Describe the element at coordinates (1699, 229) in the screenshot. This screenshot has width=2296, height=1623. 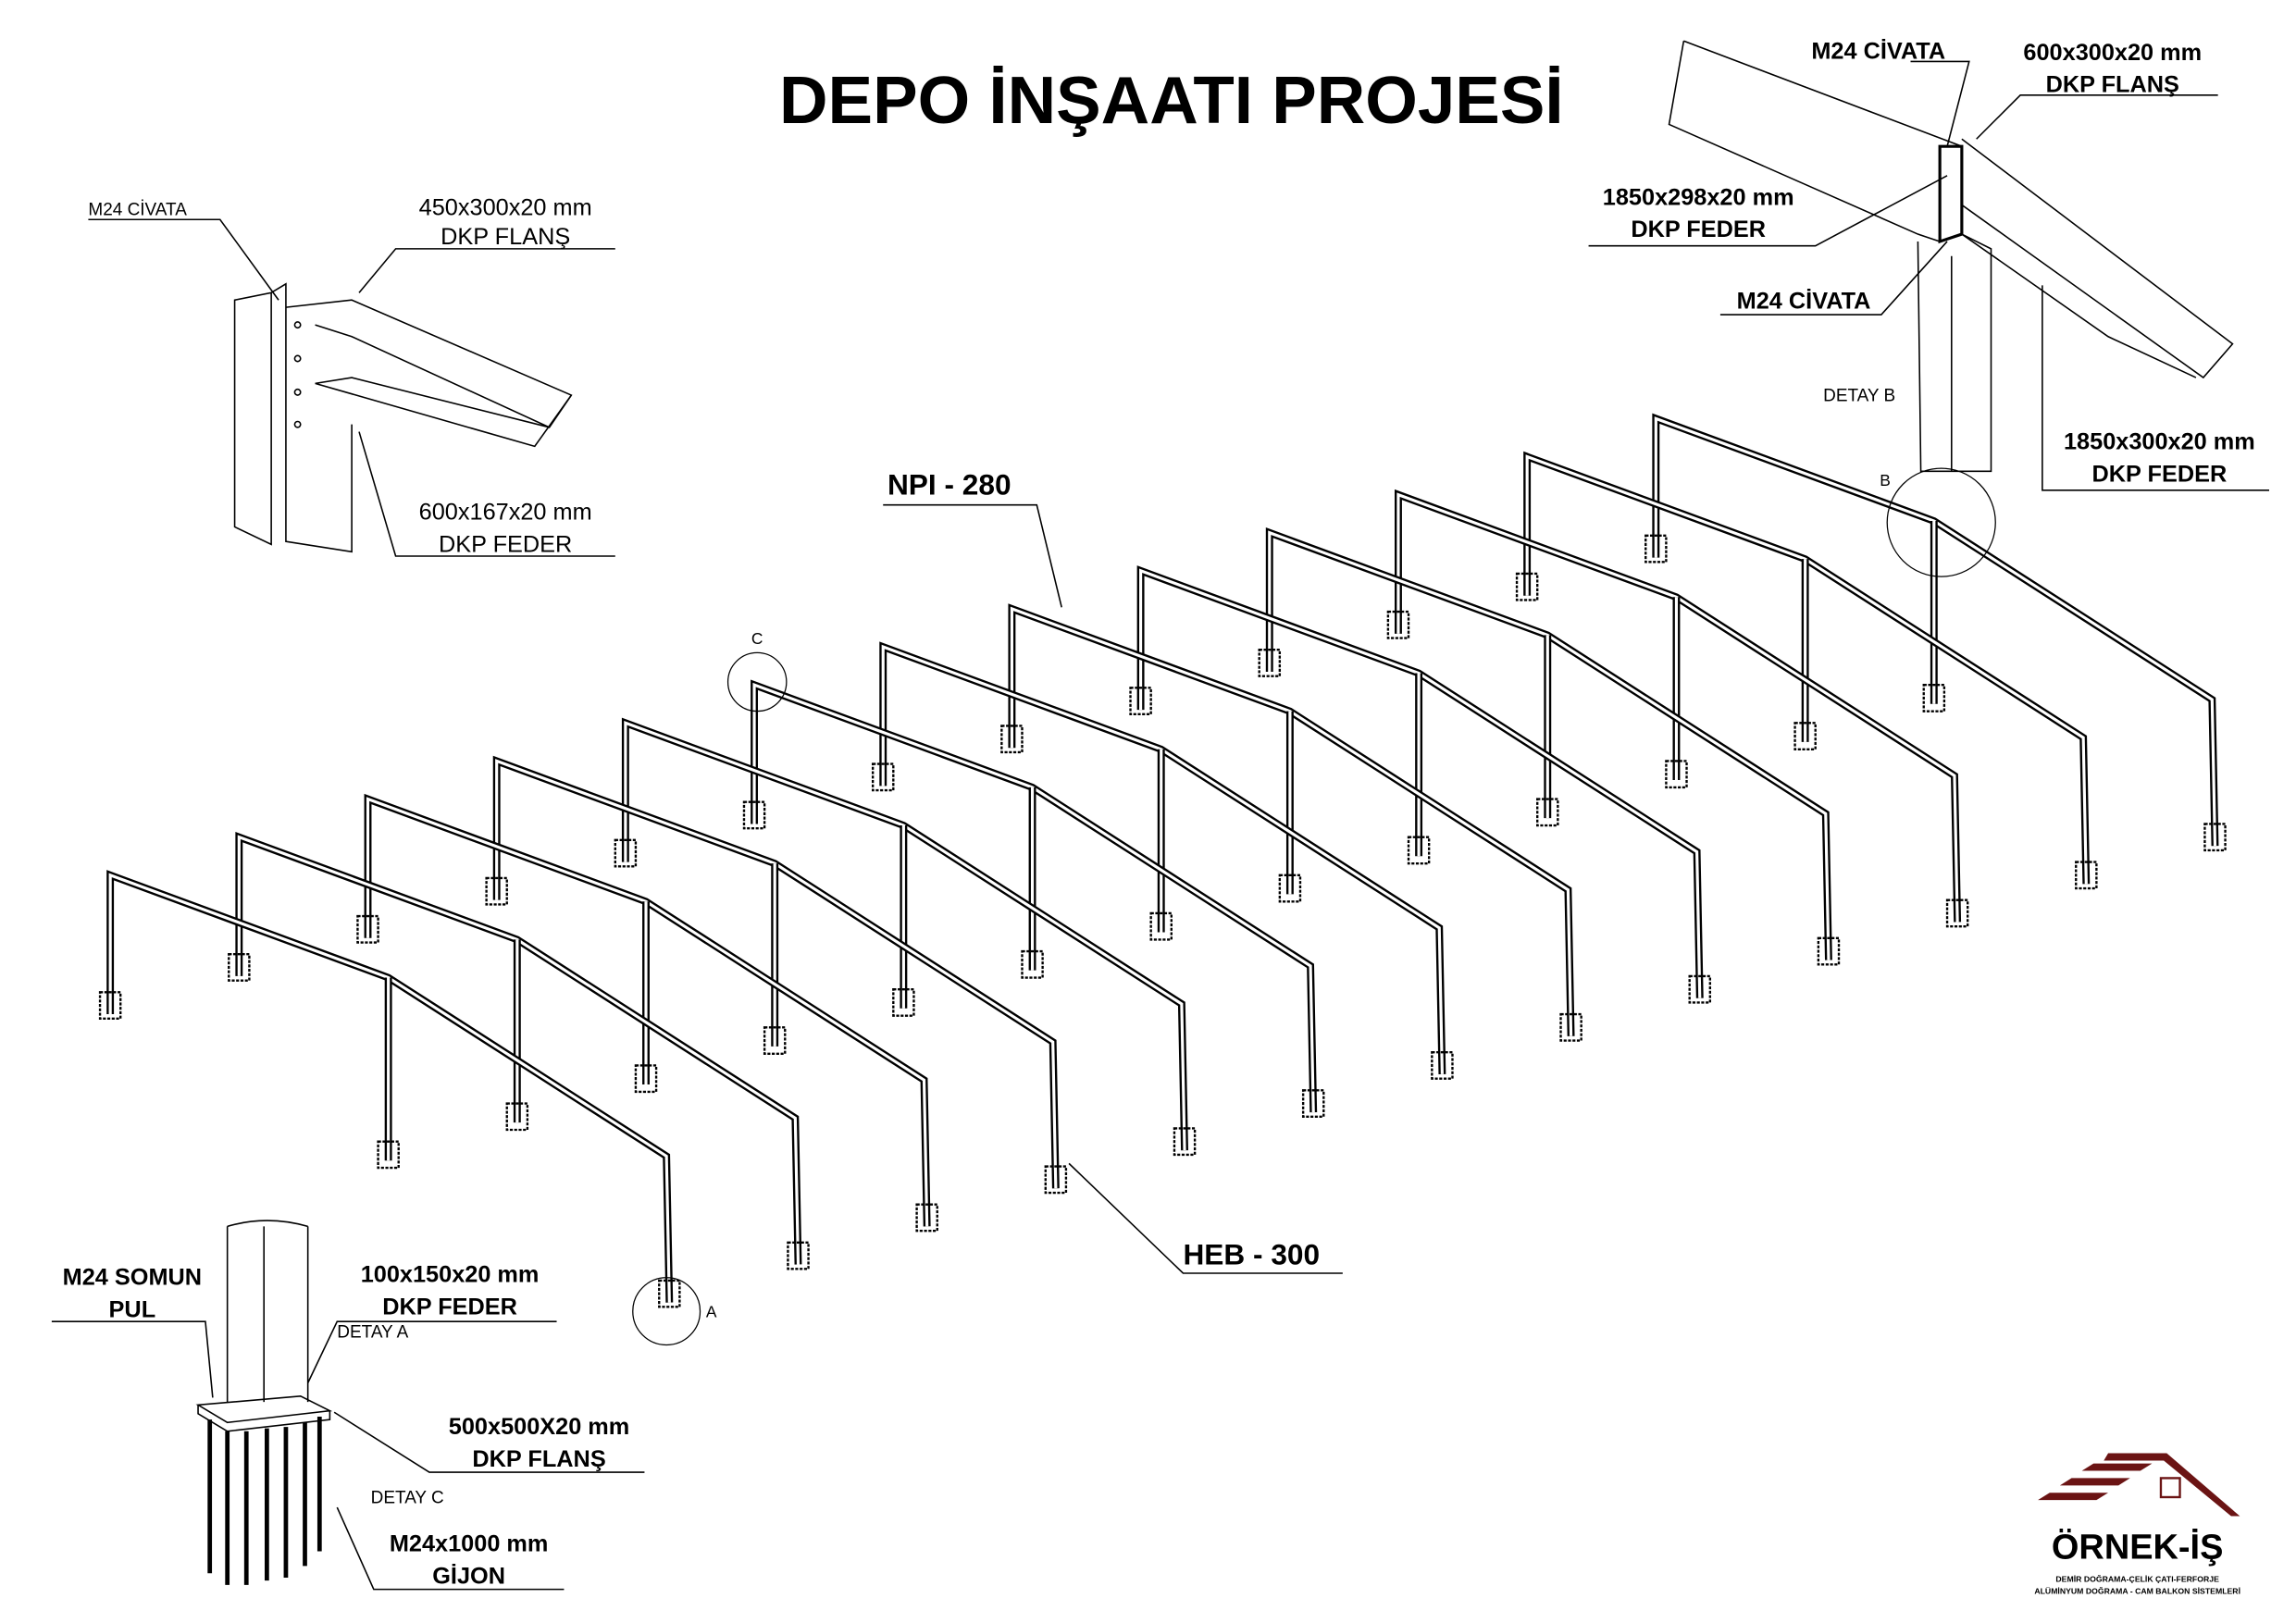
I see `b-stiffener-left-label-2: DKP FEDER` at that location.